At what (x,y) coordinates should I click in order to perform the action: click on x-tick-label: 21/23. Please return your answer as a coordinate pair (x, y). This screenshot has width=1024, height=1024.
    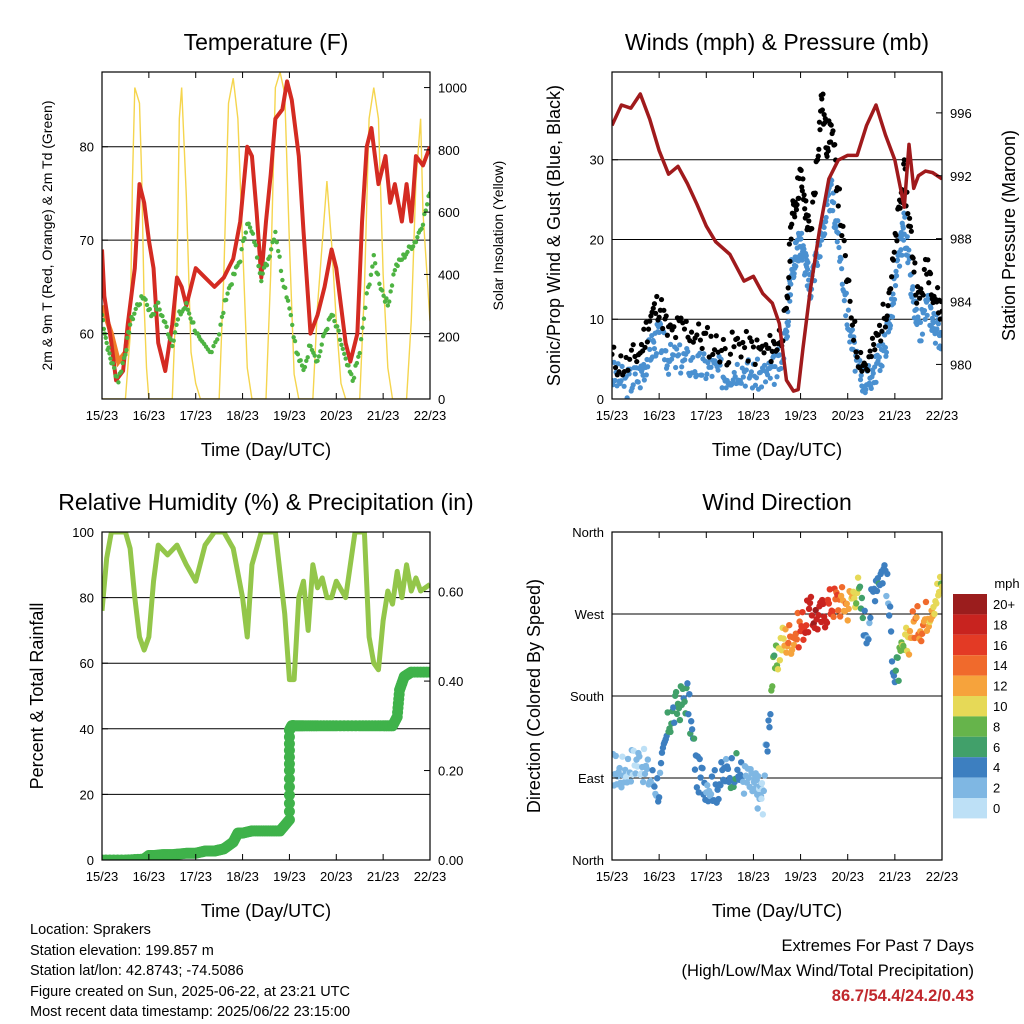
    Looking at the image, I should click on (895, 876).